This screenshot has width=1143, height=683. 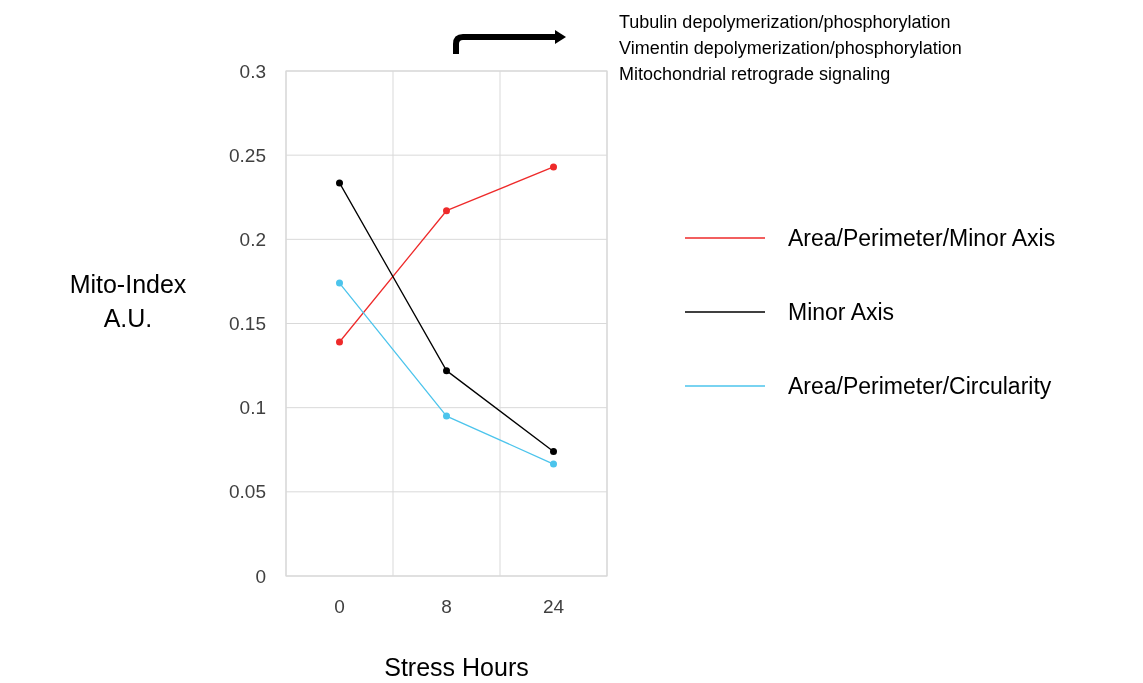 I want to click on x-axis-title: Stress Hours, so click(x=456, y=667).